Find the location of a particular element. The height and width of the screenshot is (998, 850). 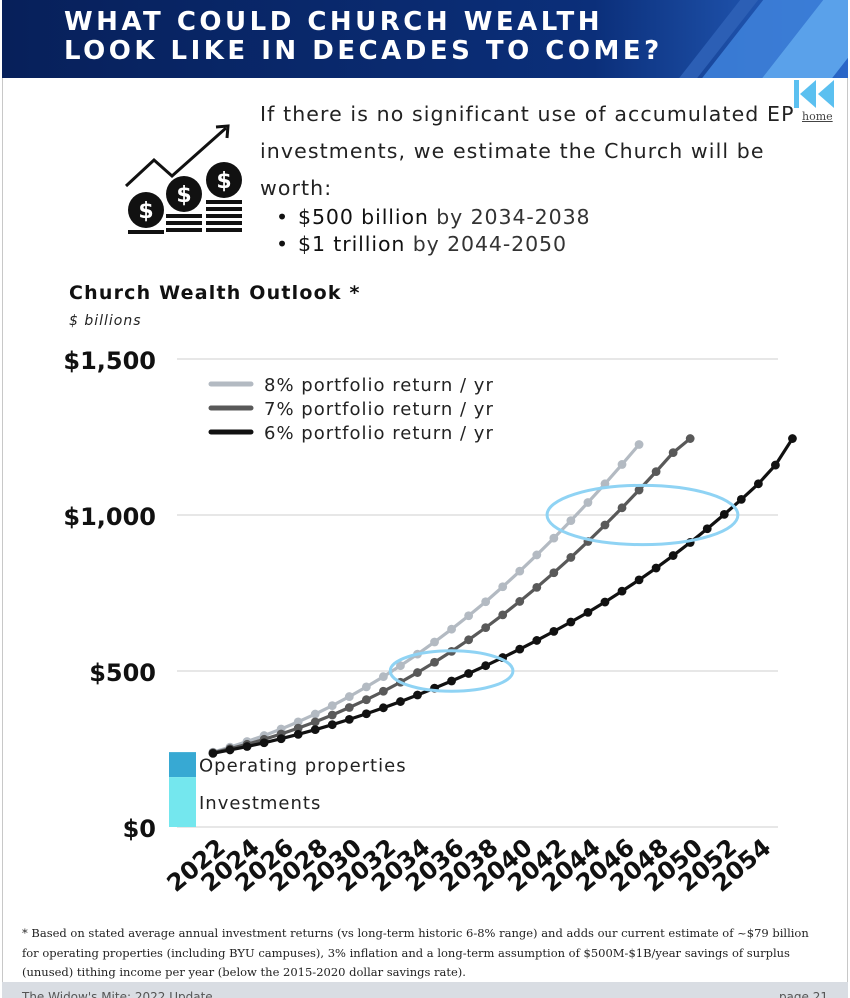

y-tick-label: $0 is located at coordinates (139, 829).